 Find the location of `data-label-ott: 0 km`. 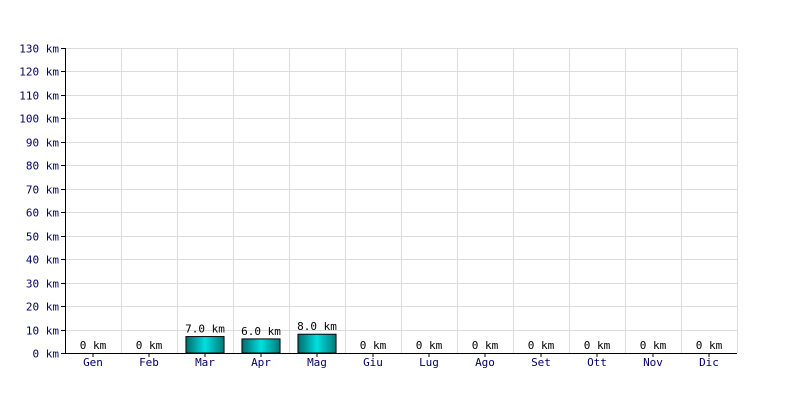

data-label-ott: 0 km is located at coordinates (597, 345).